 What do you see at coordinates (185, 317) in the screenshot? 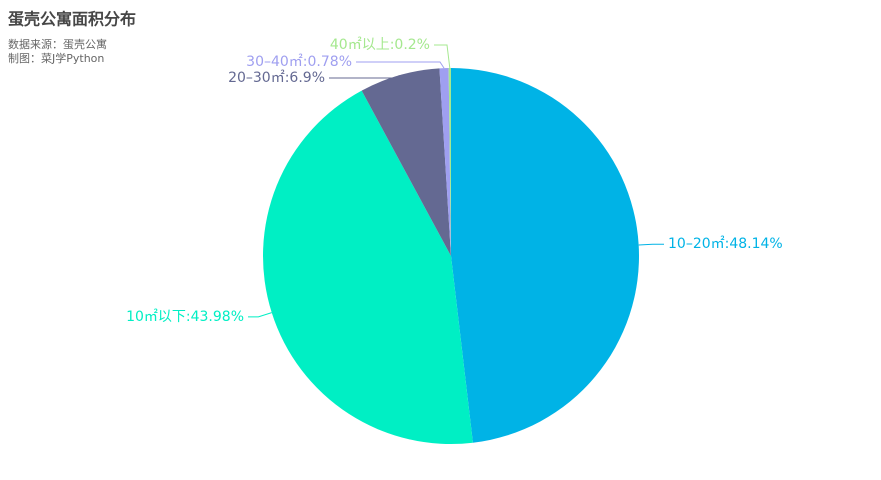
I see `data-label: 10㎡以下:43.98%` at bounding box center [185, 317].